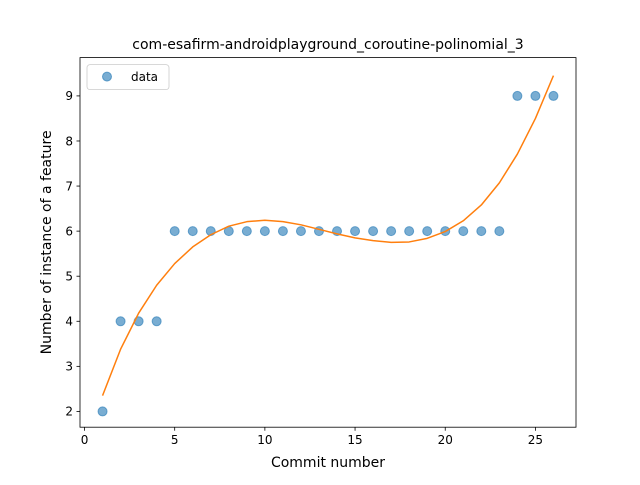 This screenshot has width=640, height=485. I want to click on y-tick-label: 3, so click(69, 367).